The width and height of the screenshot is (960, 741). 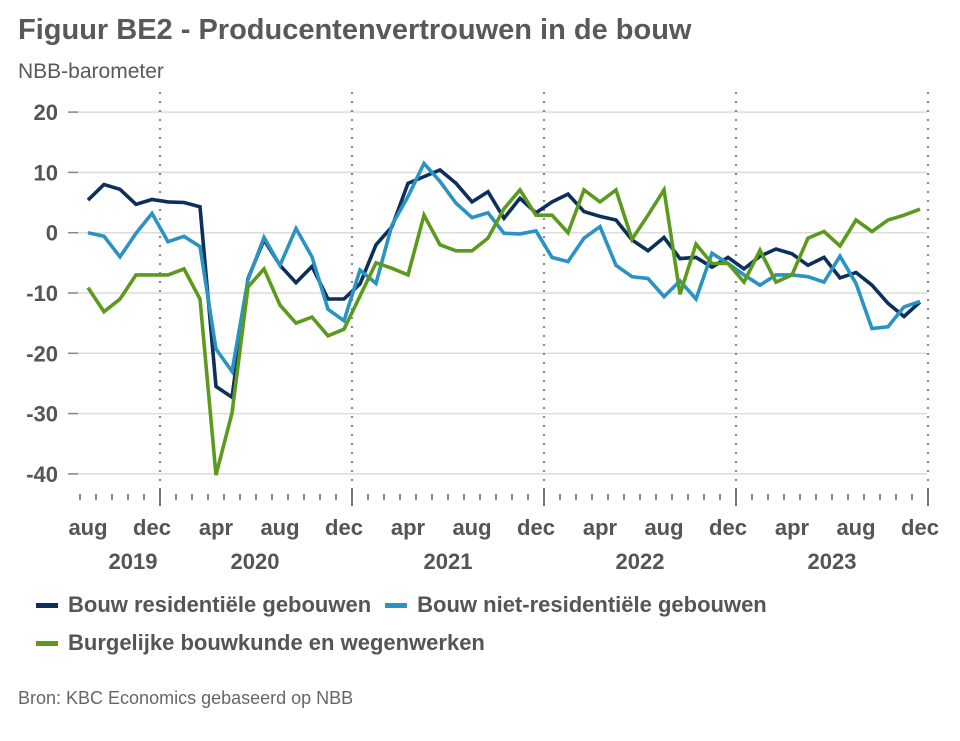 I want to click on legend-label: Bouw niet-residentiële gebouwen, so click(x=592, y=604).